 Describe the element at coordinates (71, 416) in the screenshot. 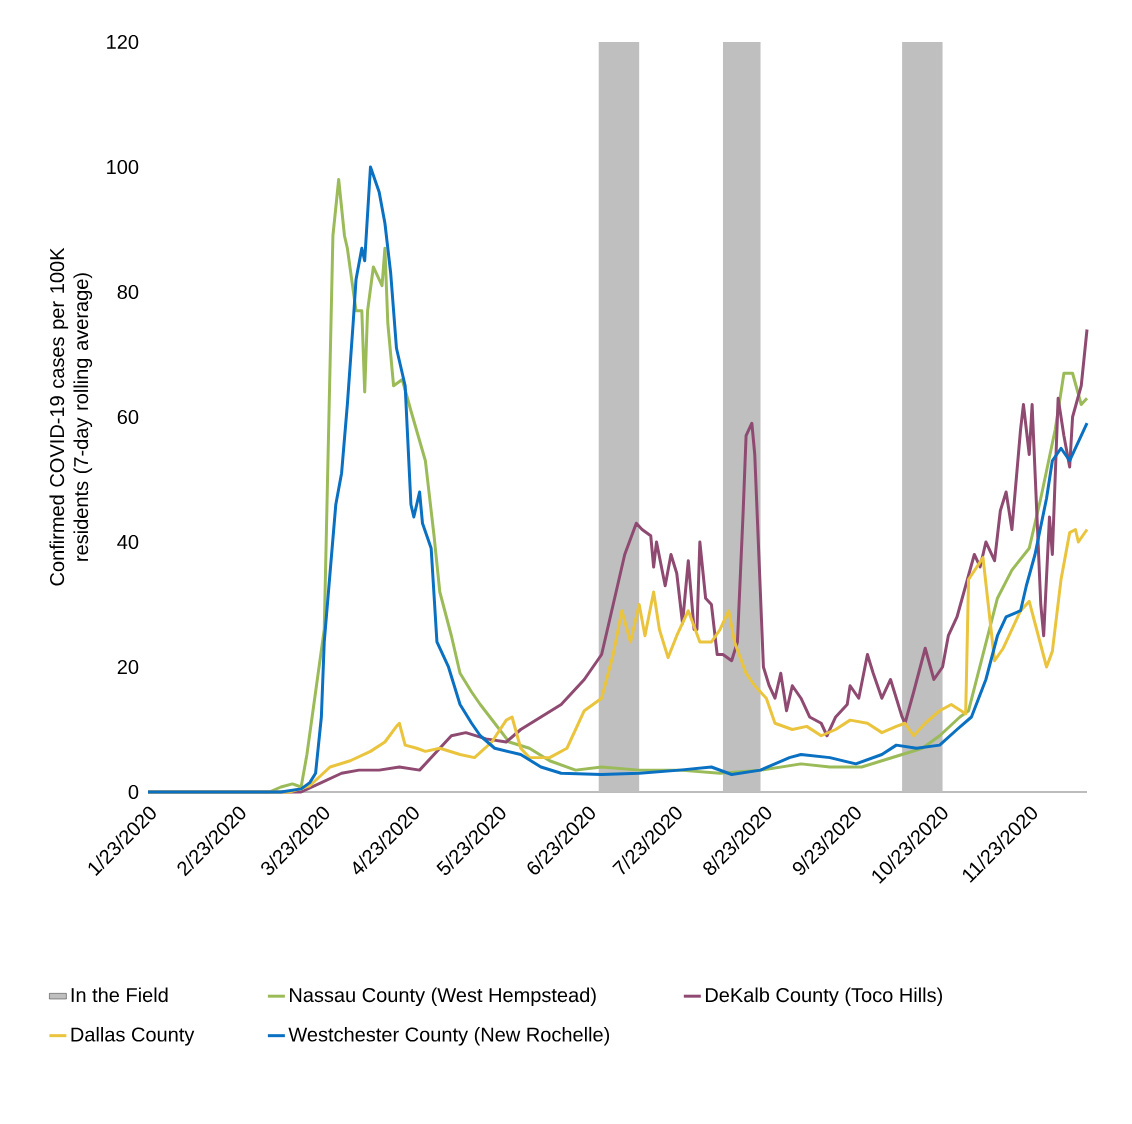

I see `y-axis-title: Confirmed COVID-19 cases per 100K residents (7-day rolling average)` at that location.